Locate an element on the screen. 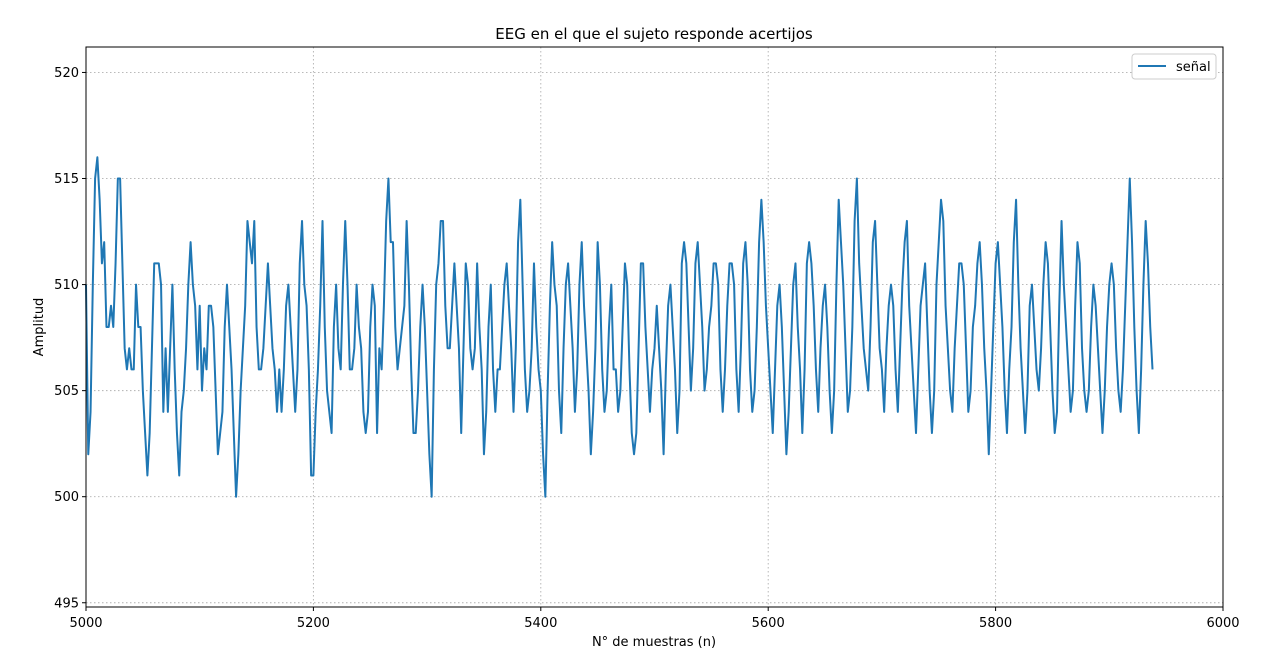 The image size is (1280, 667). x-tick-label: 6000 is located at coordinates (1222, 623).